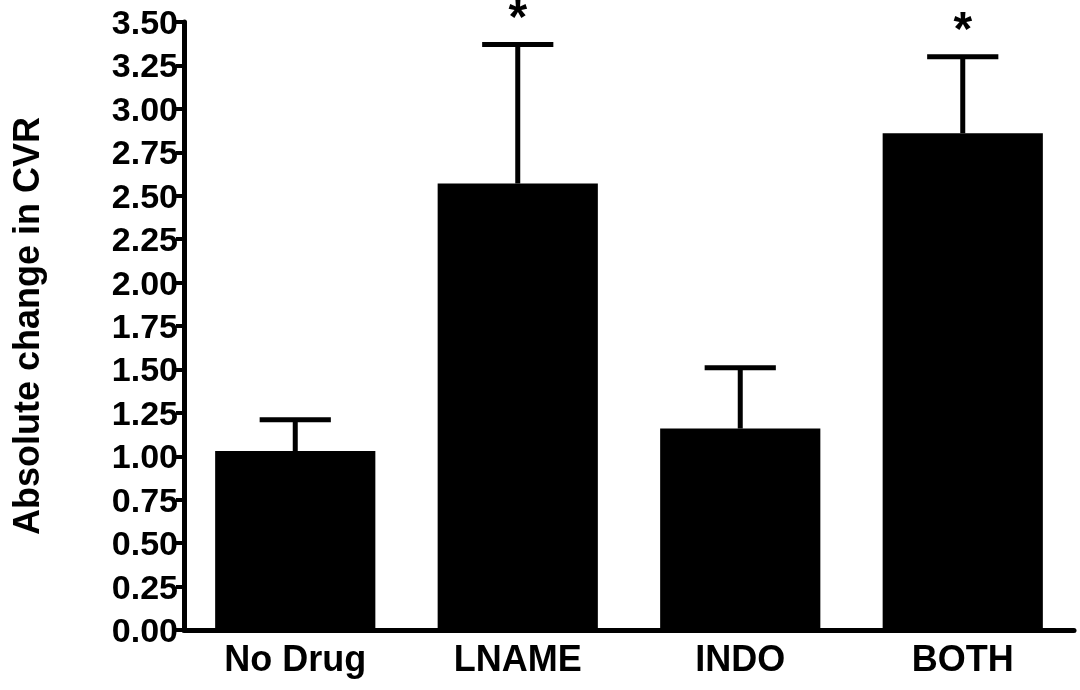 This screenshot has height=690, width=1080. Describe the element at coordinates (144, 108) in the screenshot. I see `y-tick-label: 3.00` at that location.